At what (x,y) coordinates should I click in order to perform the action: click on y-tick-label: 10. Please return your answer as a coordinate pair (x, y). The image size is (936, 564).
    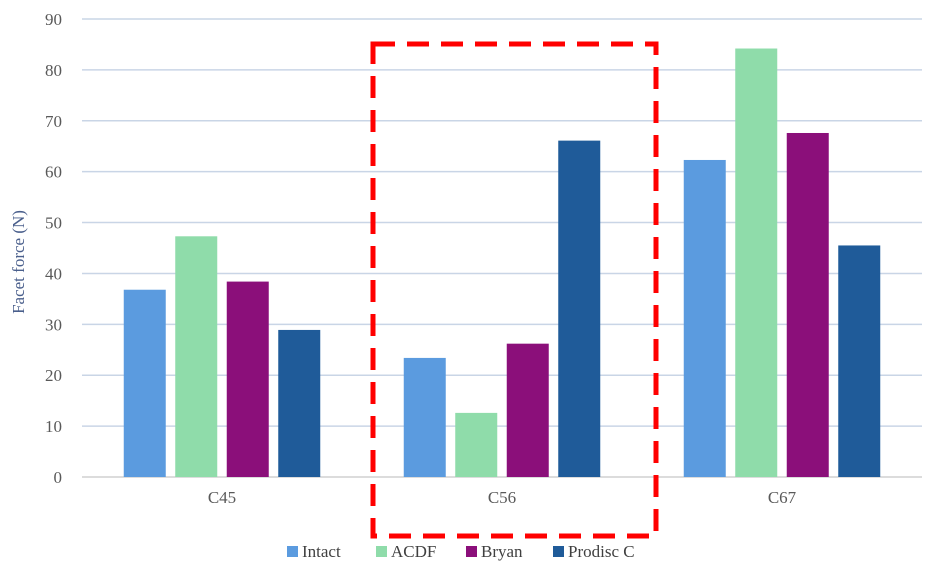
    Looking at the image, I should click on (53, 426).